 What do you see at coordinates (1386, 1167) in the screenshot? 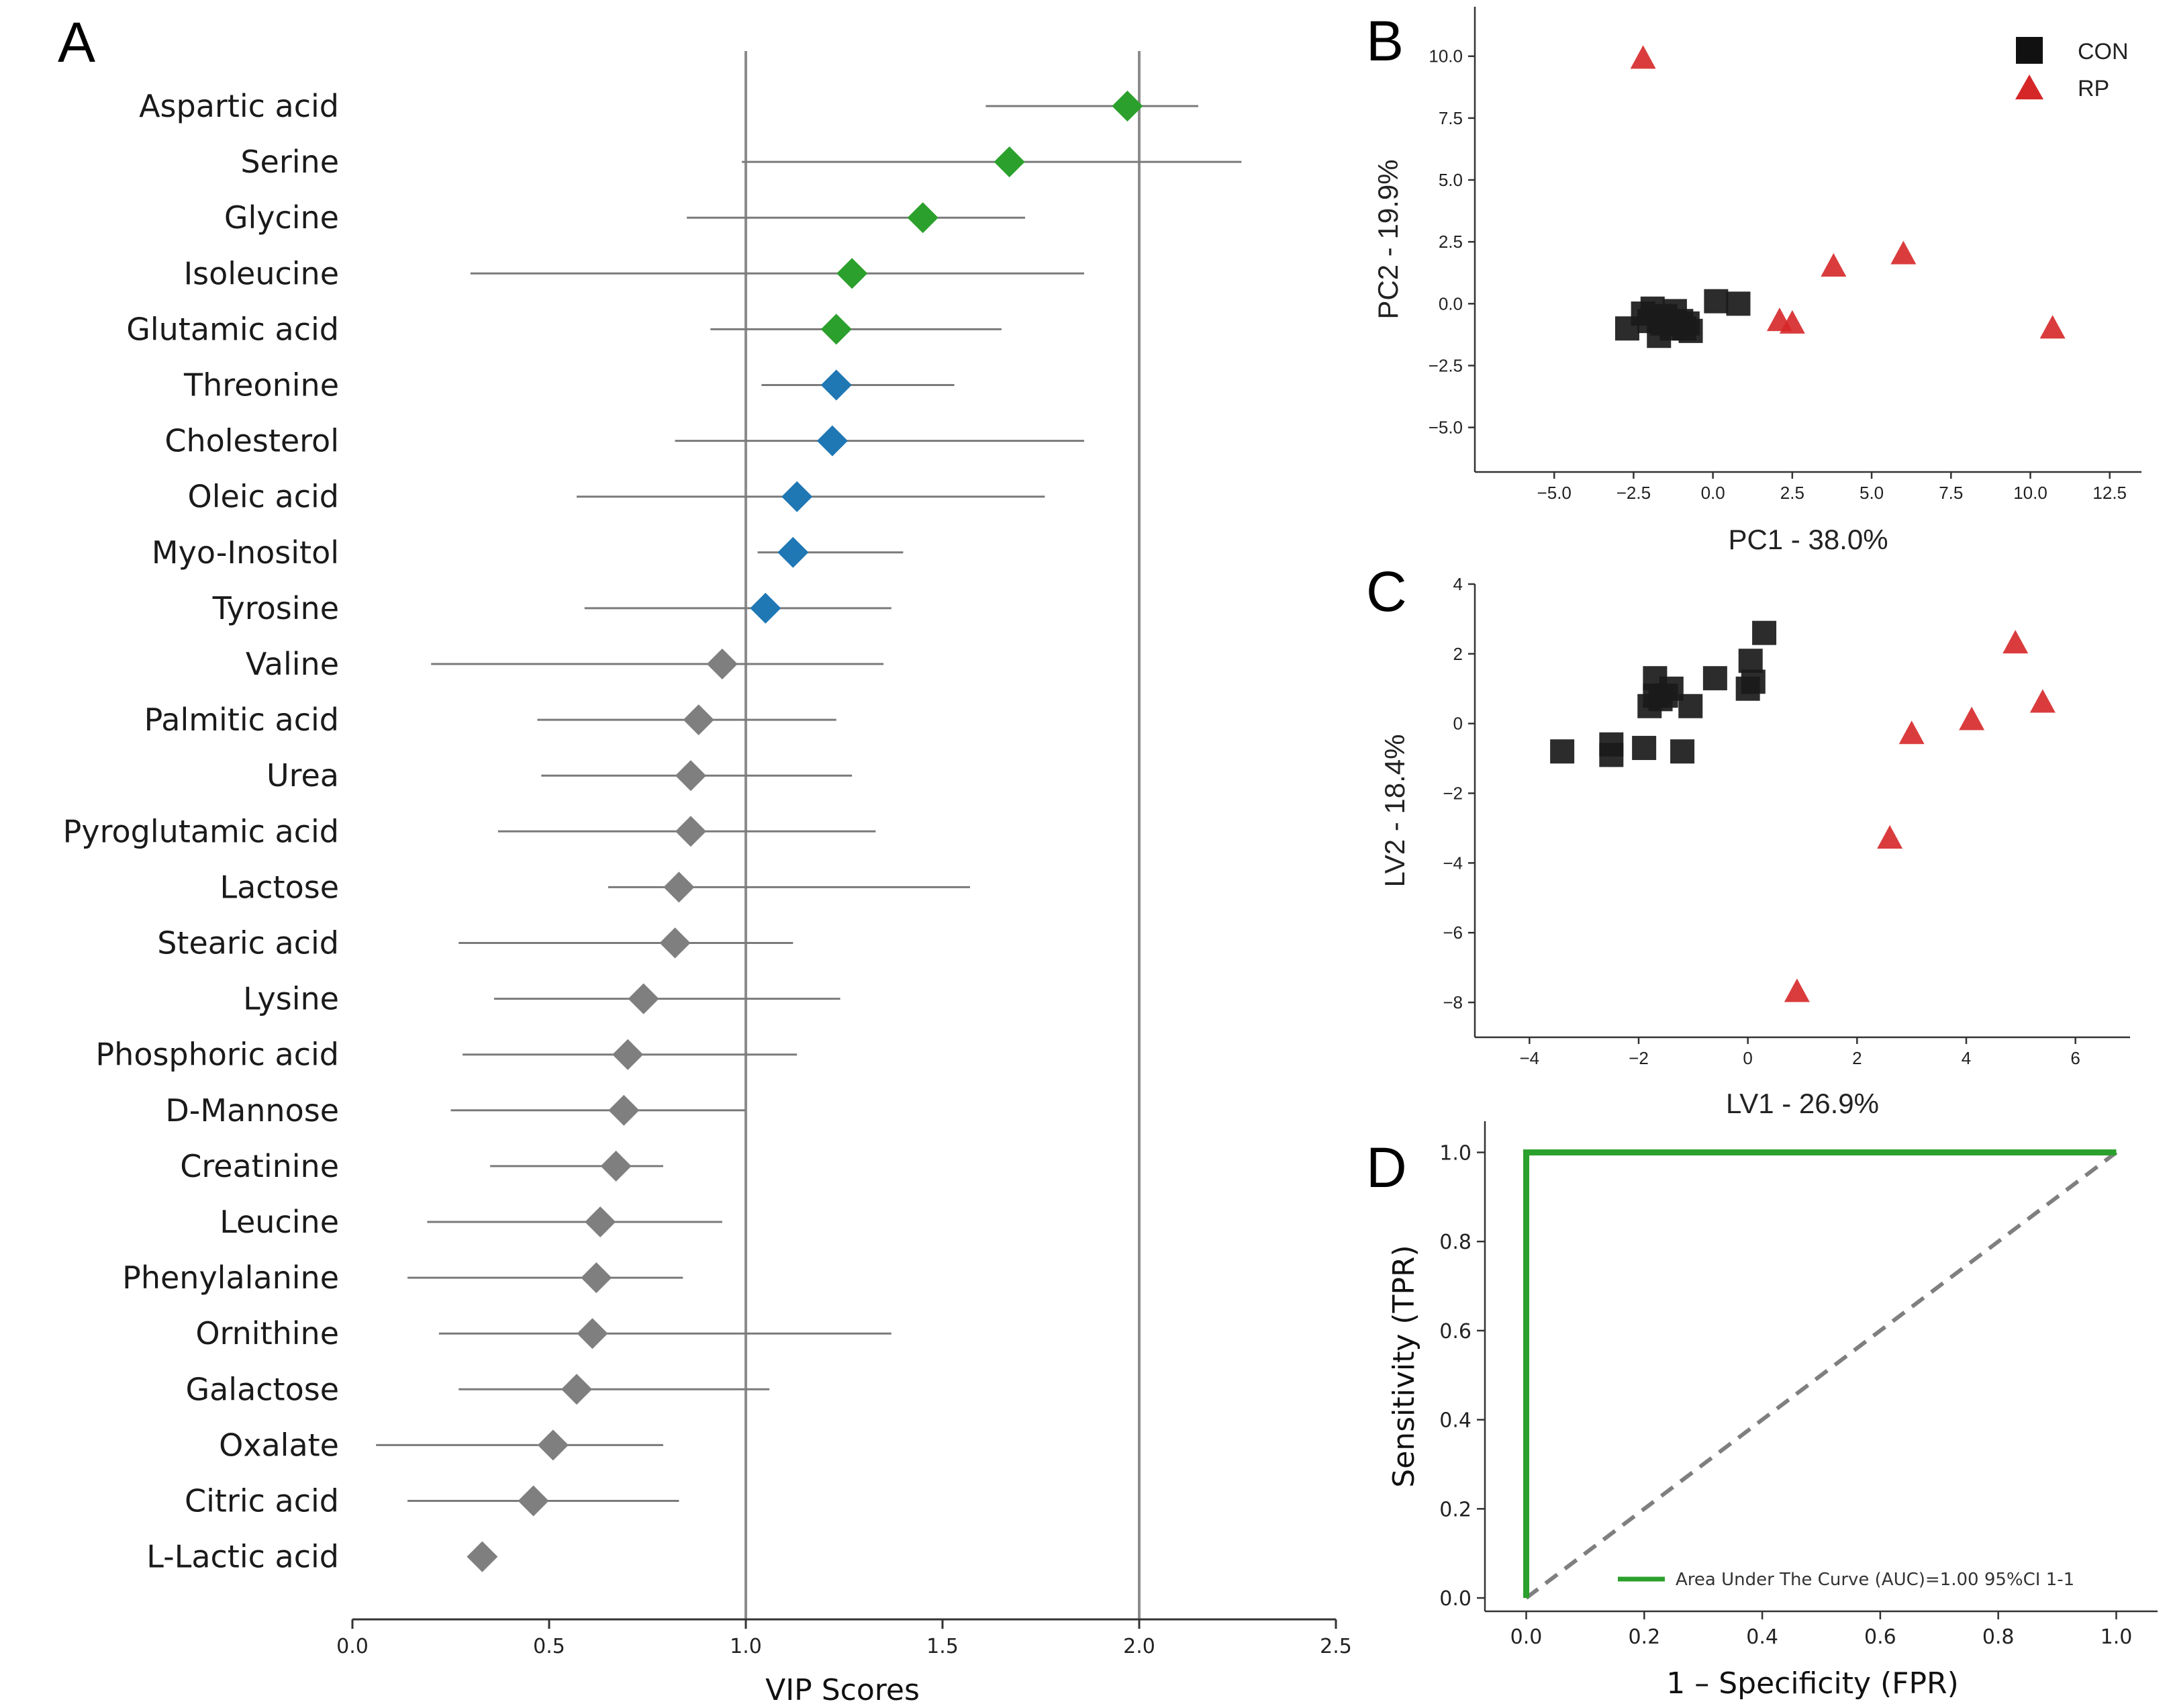
I see `panel-letter-d: D` at bounding box center [1386, 1167].